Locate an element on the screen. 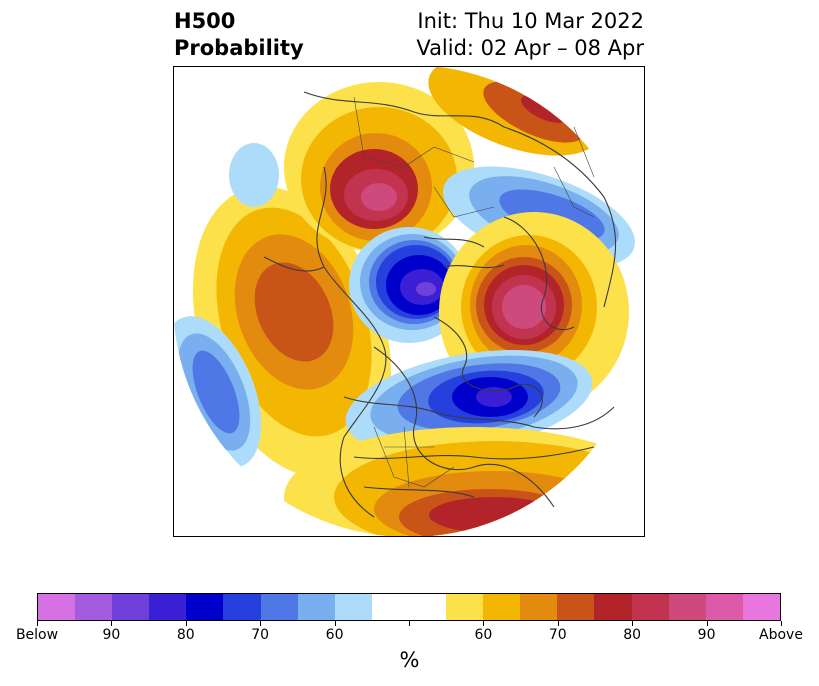 The image size is (819, 686). chart-title: H500 Probability is located at coordinates (239, 35).